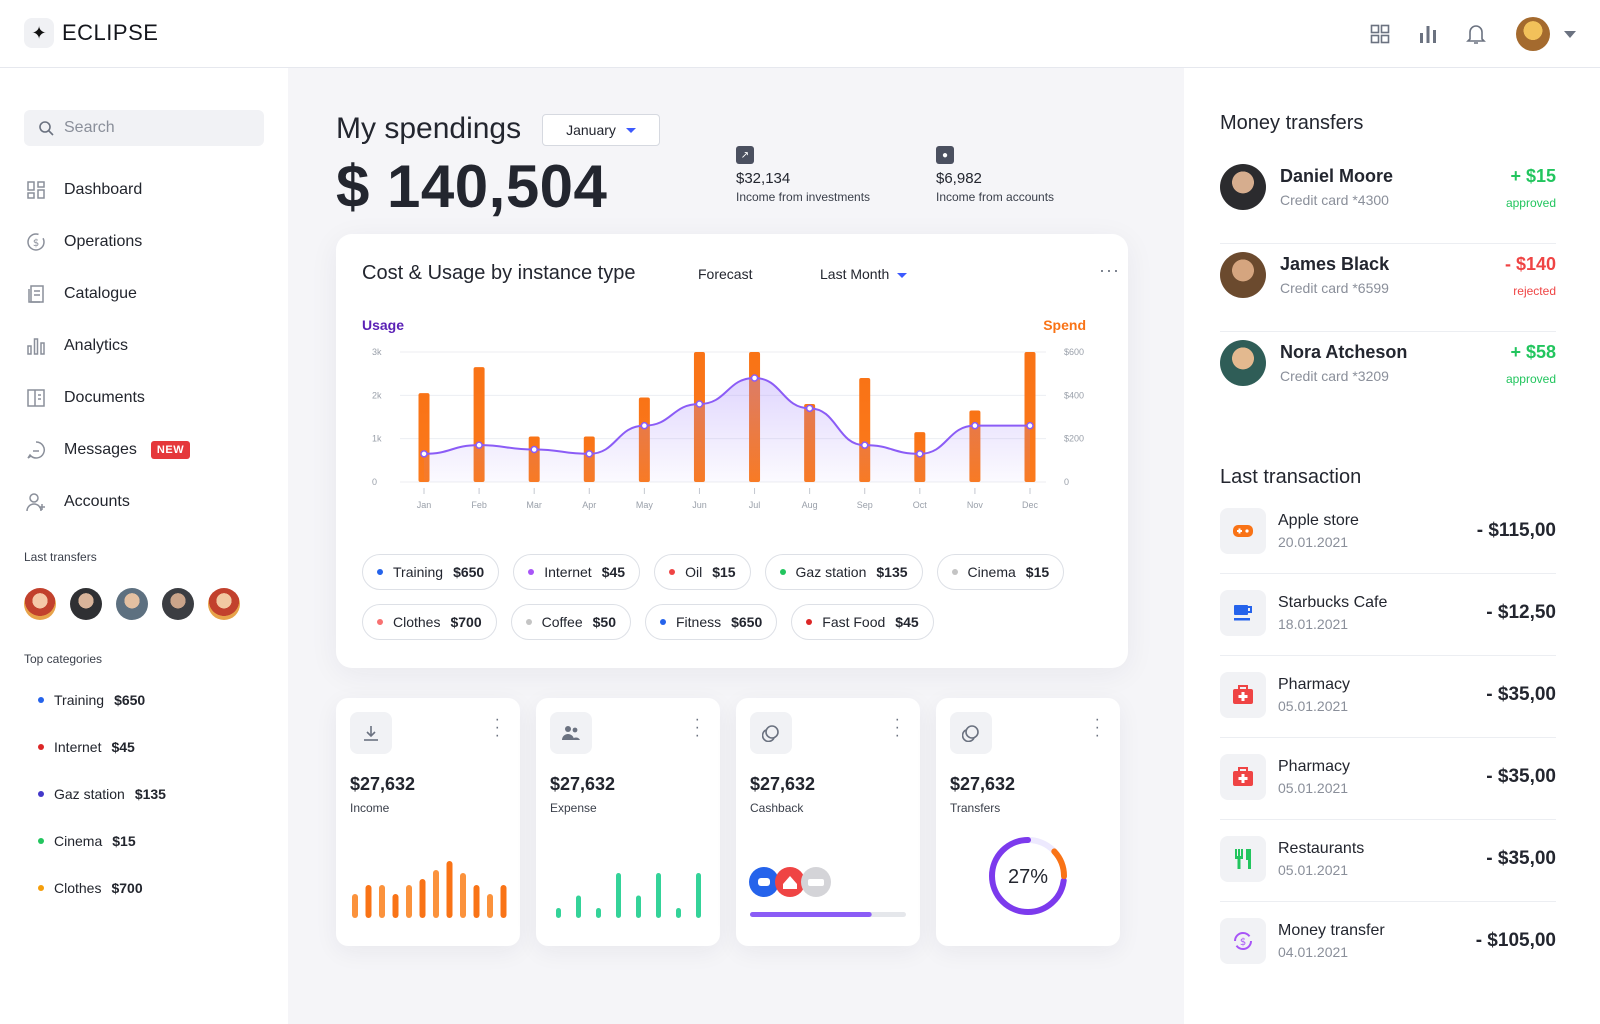 The height and width of the screenshot is (1024, 1600). What do you see at coordinates (568, 572) in the screenshot?
I see `chip-name: Internet` at bounding box center [568, 572].